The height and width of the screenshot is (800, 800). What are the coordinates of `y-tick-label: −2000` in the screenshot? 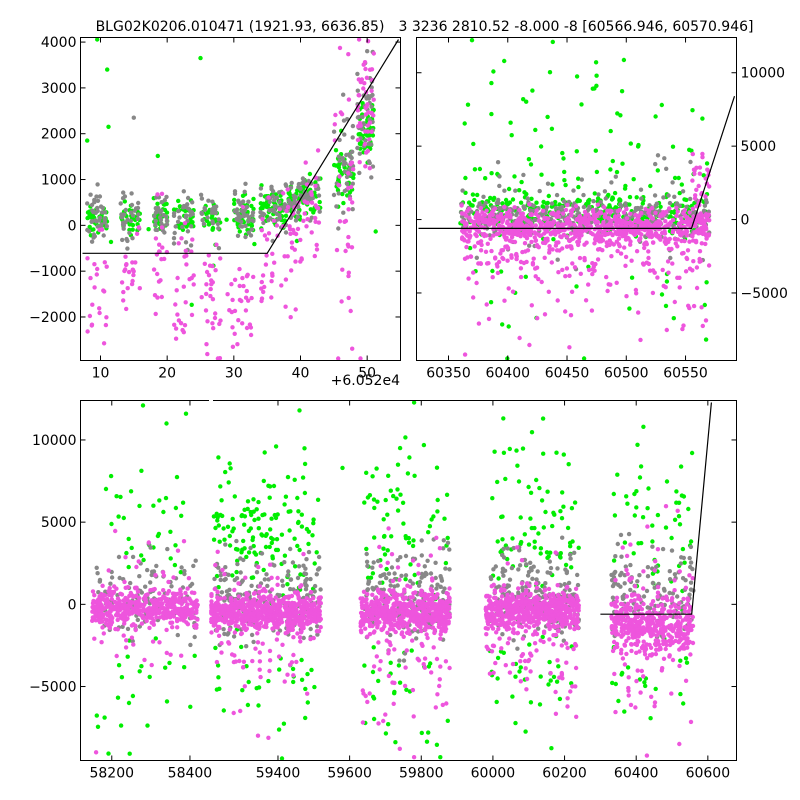 It's located at (52, 318).